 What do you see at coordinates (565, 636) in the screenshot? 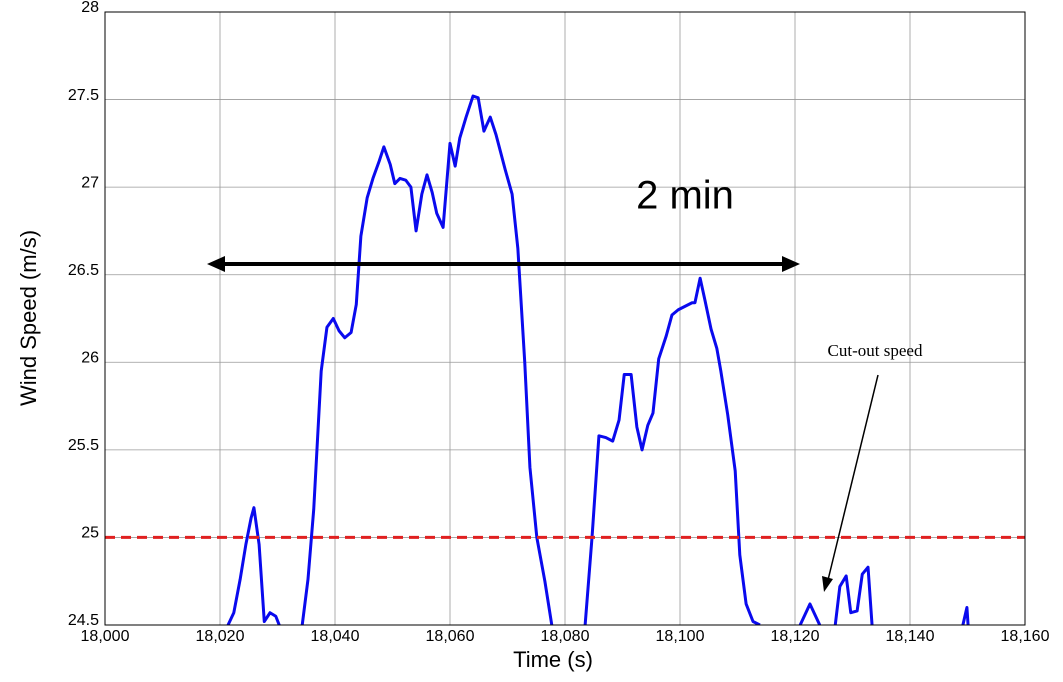
I see `x-tick-label: 18,080` at bounding box center [565, 636].